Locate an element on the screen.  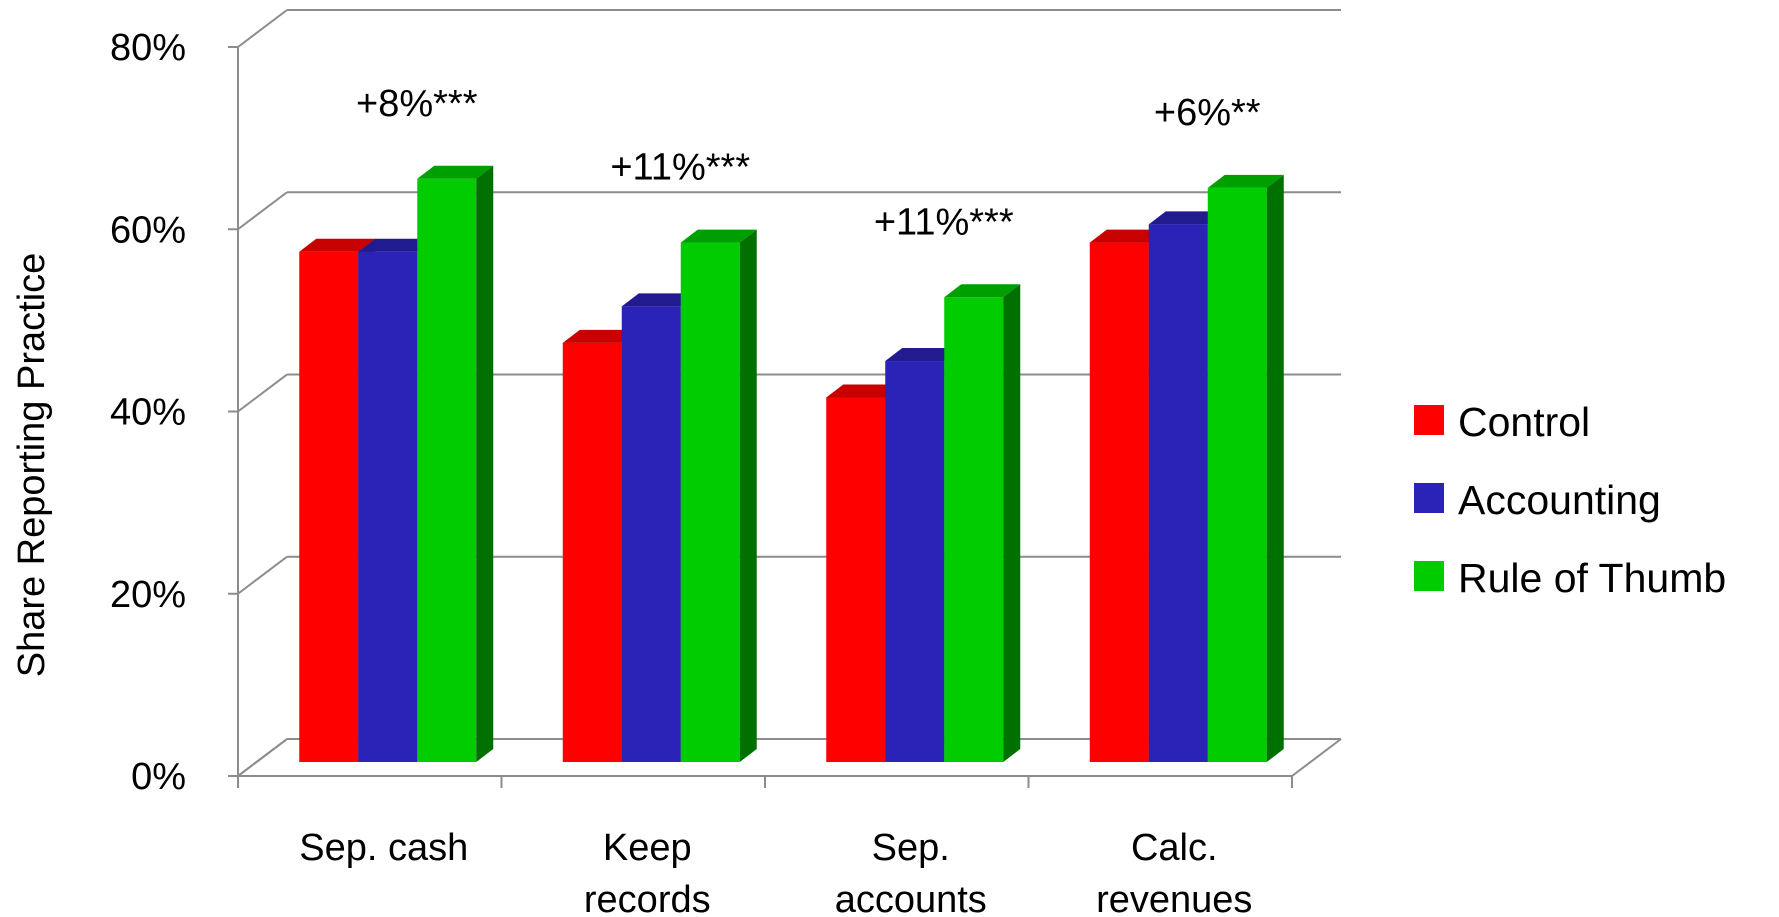
legend: Control Accounting Rule of Thumb is located at coordinates (1570, 500).